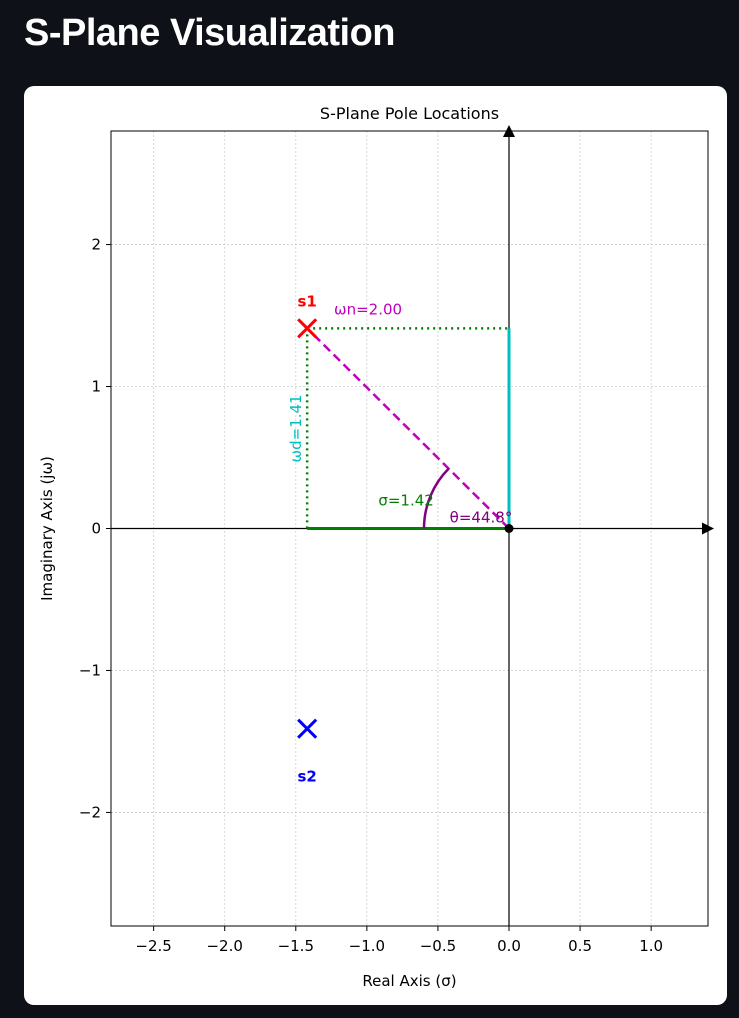 The image size is (739, 1018). I want to click on theta-arc, so click(436, 498).